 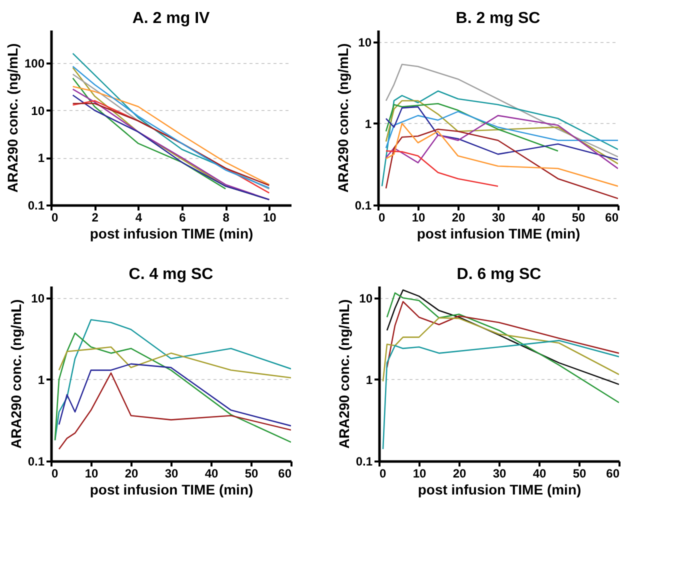 What do you see at coordinates (226, 217) in the screenshot?
I see `x-tick-label: 8` at bounding box center [226, 217].